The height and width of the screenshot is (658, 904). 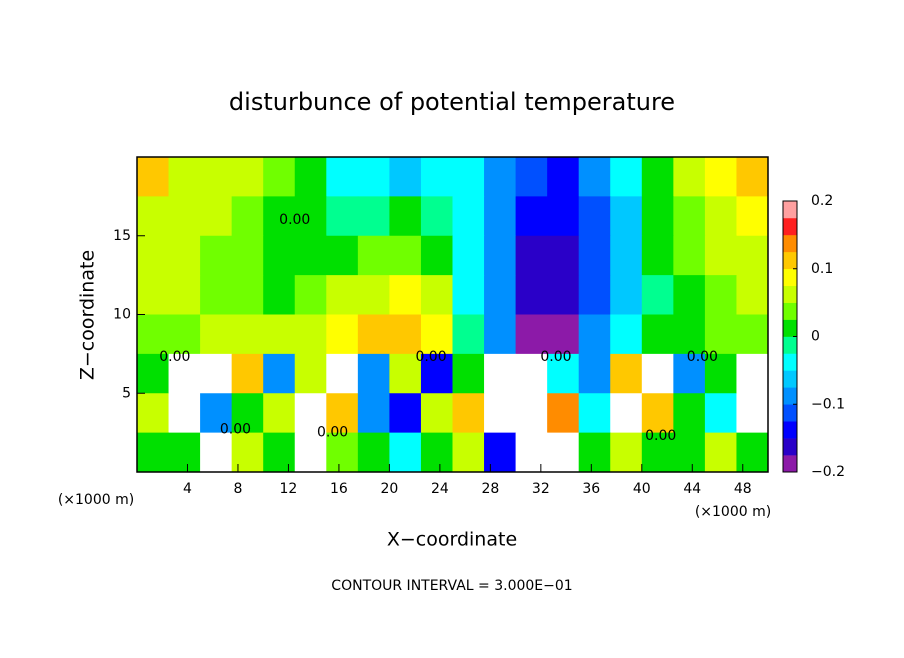 I want to click on colorbar-tick-label: −0.1, so click(x=828, y=404).